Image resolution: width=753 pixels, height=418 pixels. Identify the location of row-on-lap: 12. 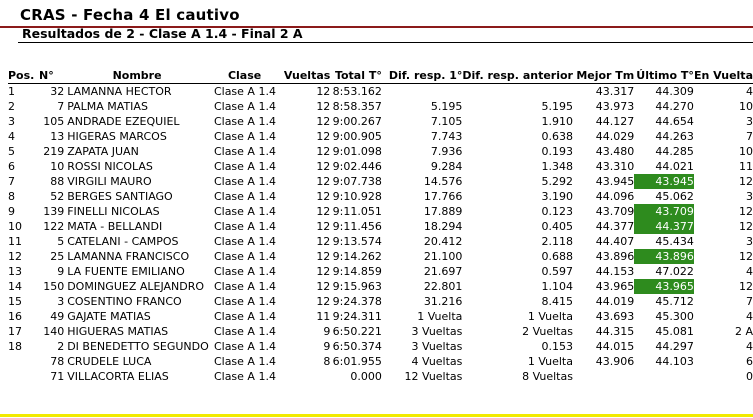
(746, 256).